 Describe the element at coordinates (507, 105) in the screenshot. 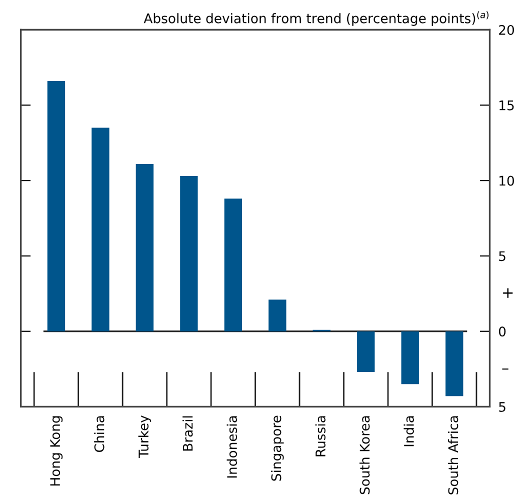

I see `y-tick-label: 15` at that location.